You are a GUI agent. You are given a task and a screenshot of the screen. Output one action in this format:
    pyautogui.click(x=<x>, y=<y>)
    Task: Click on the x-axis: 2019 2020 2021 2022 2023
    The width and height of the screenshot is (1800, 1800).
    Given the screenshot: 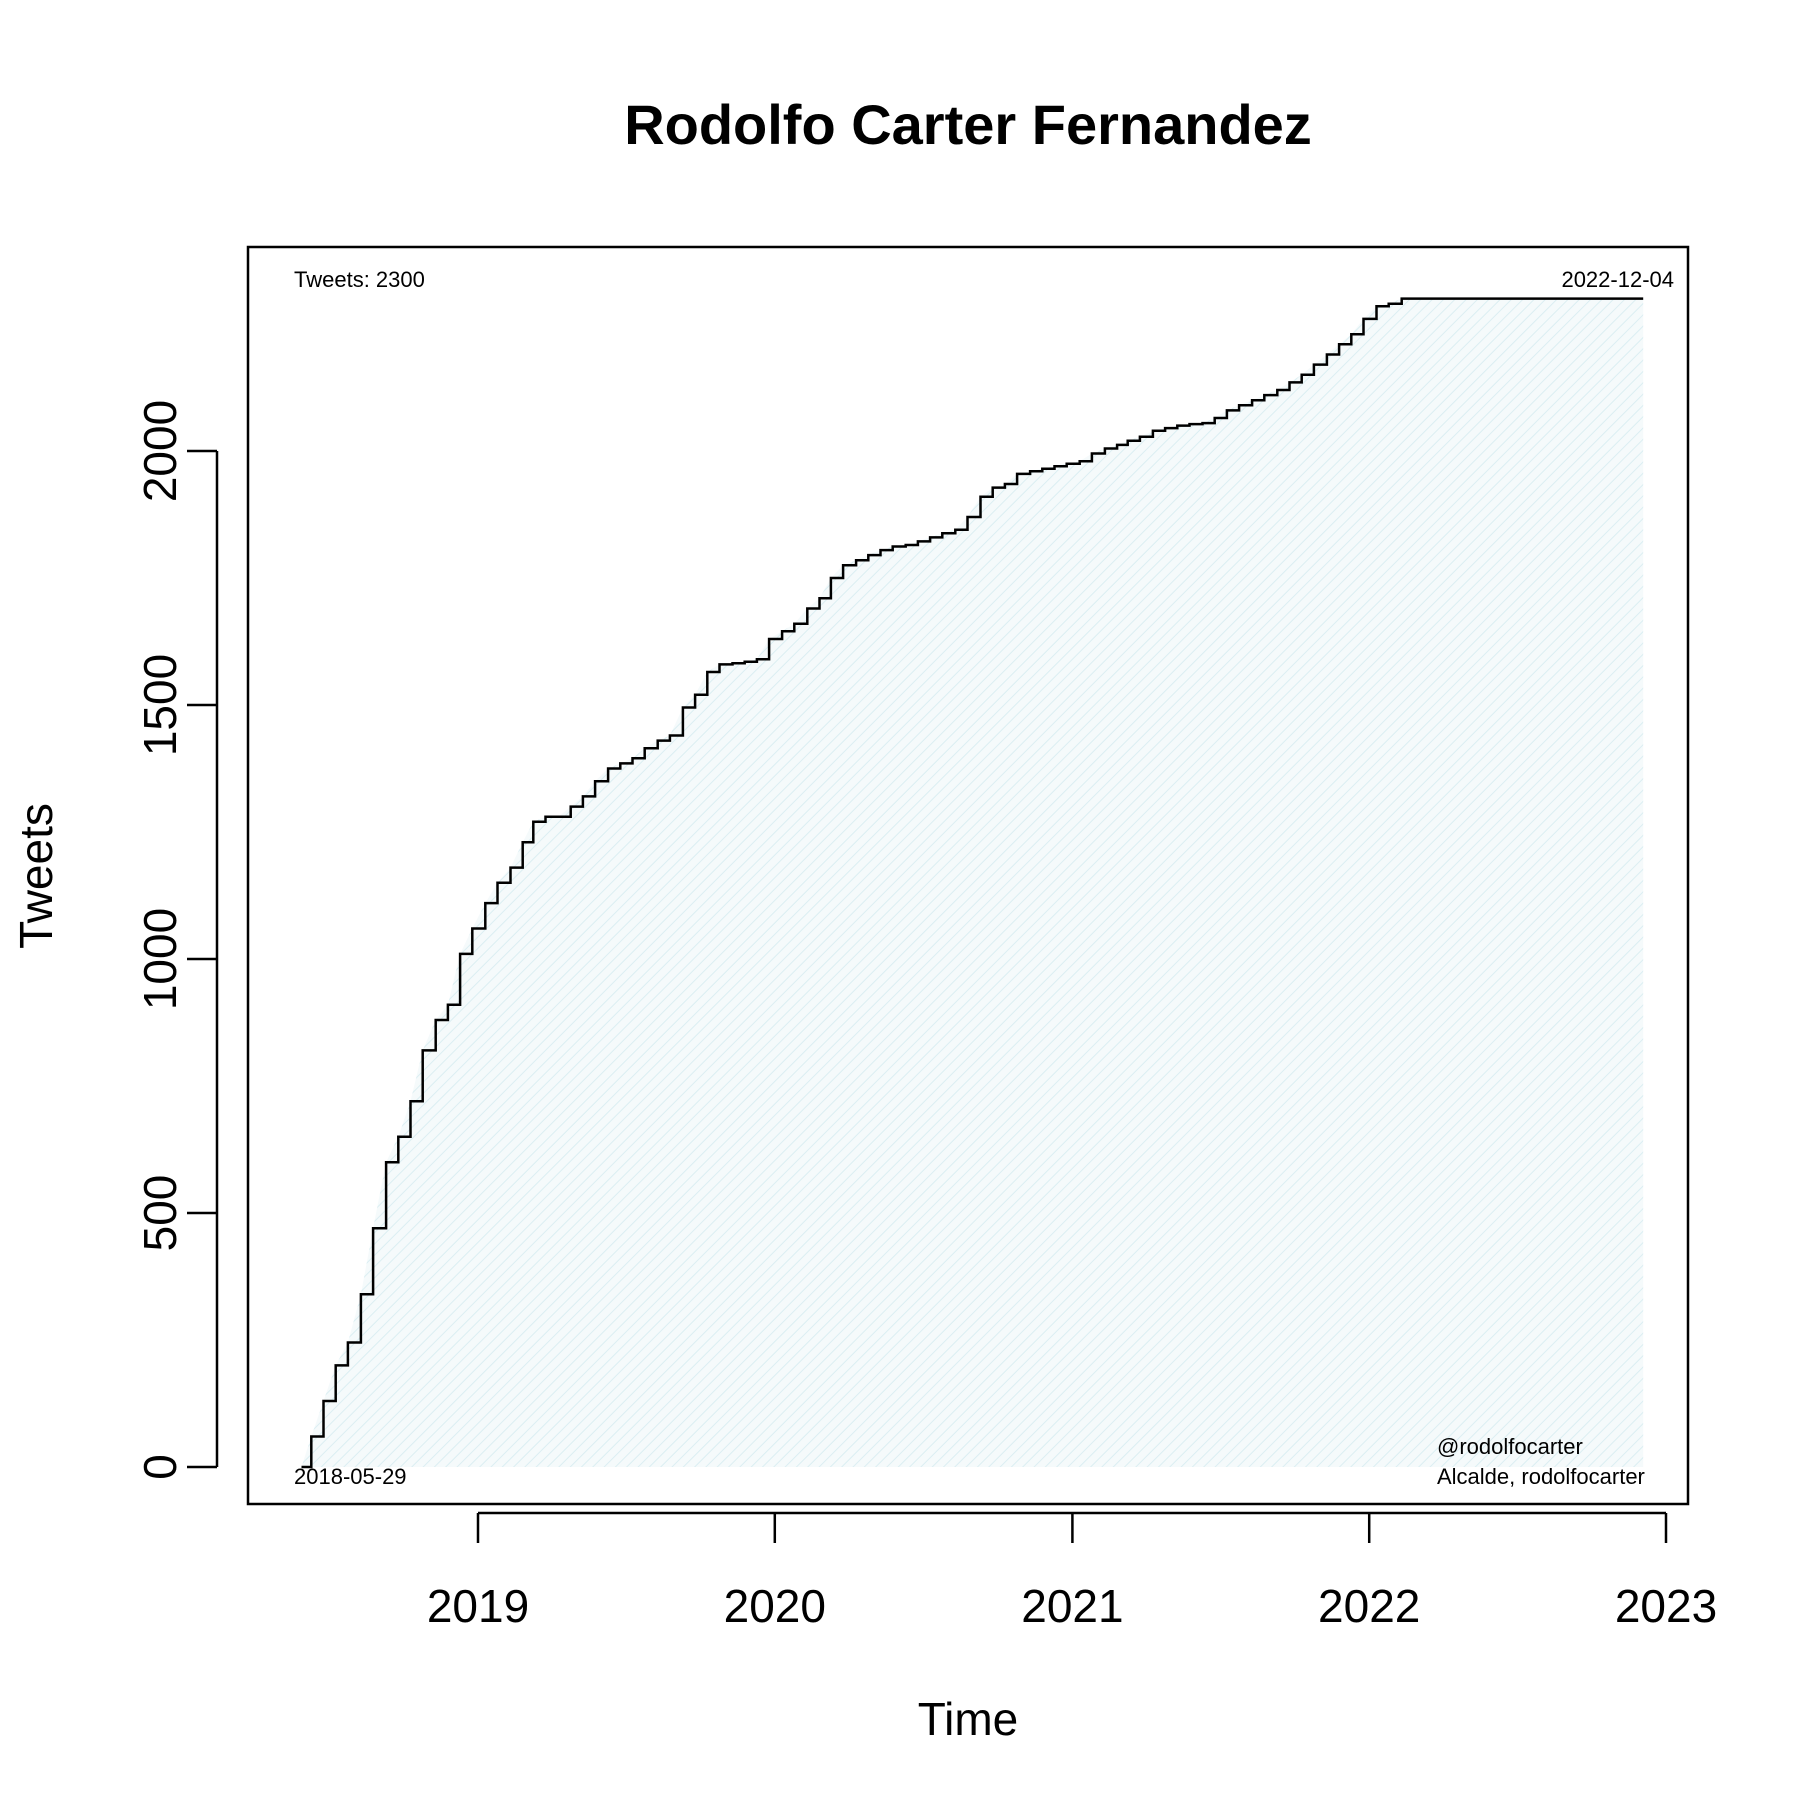 What is the action you would take?
    pyautogui.click(x=1072, y=1571)
    